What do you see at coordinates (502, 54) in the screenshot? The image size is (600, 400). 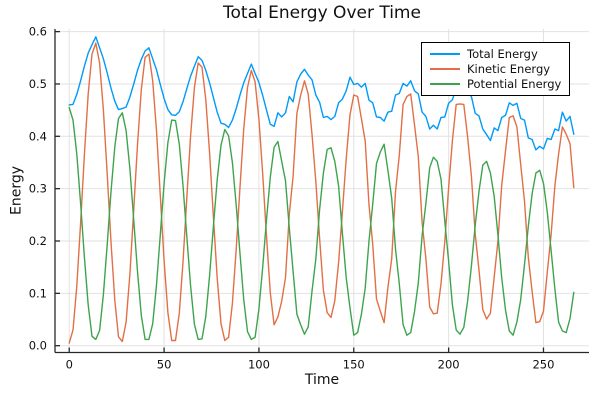 I see `legend-label: Total Energy` at bounding box center [502, 54].